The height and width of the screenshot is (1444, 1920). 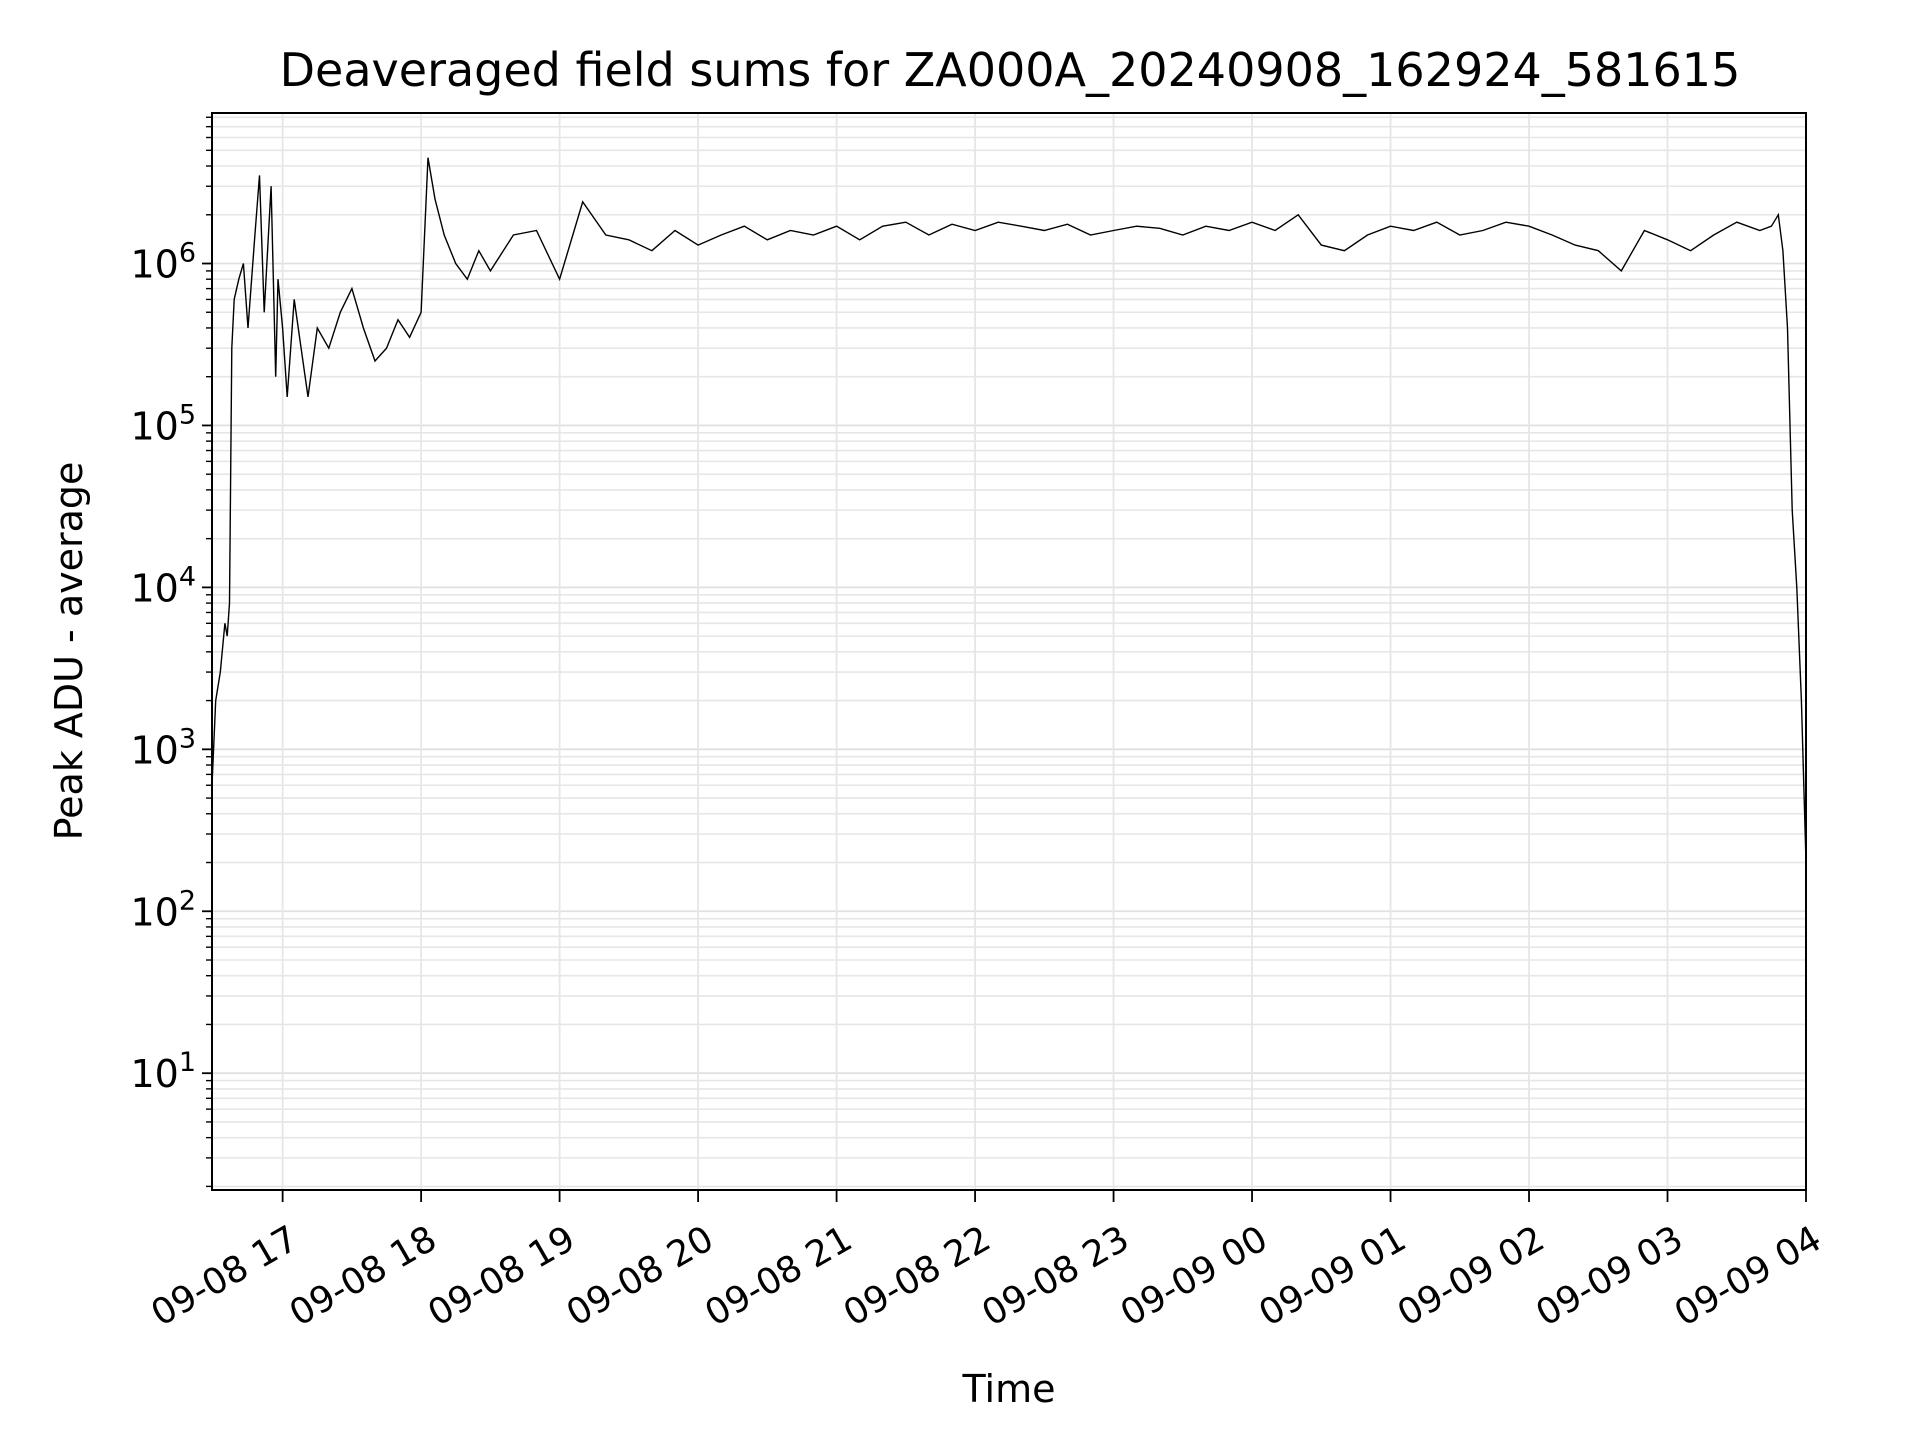 What do you see at coordinates (163, 909) in the screenshot?
I see `y-tick-label: 102` at bounding box center [163, 909].